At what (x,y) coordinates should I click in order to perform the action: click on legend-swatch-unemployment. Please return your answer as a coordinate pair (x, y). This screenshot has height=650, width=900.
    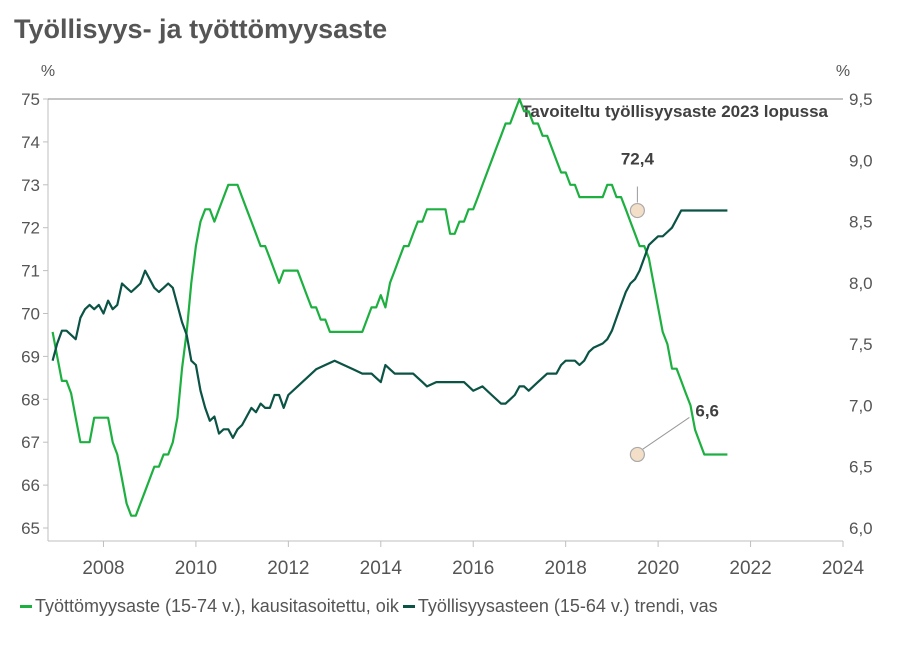
    Looking at the image, I should click on (26, 606).